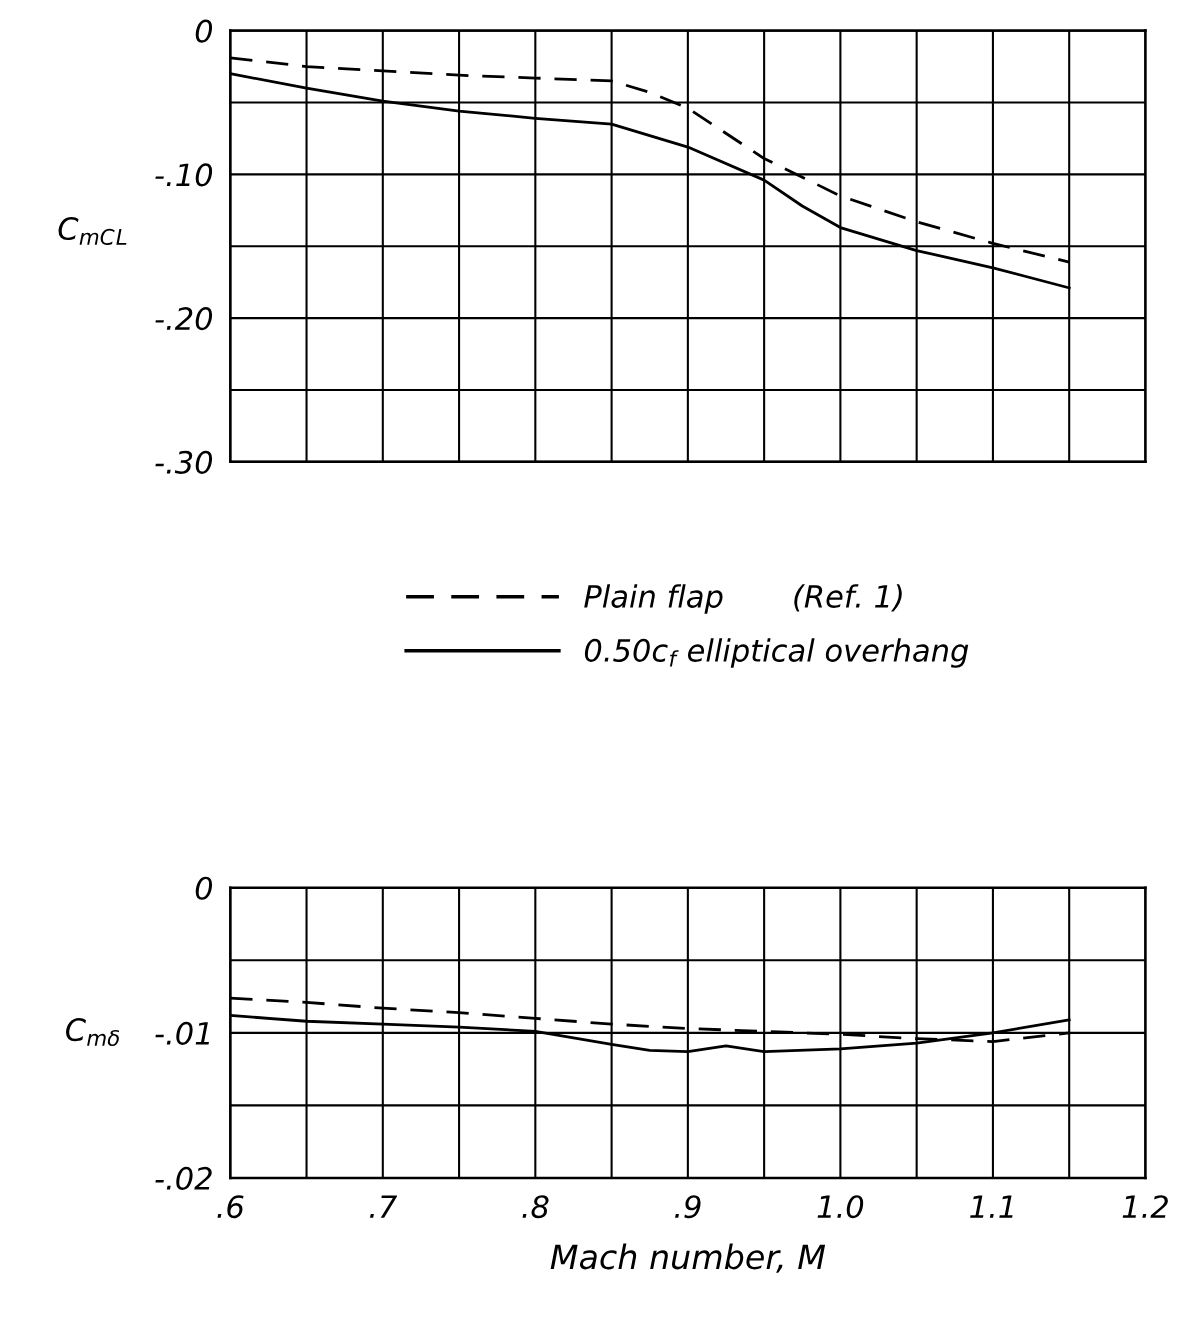 This screenshot has height=1331, width=1187. I want to click on legend-label: Plain flap (Ref. 1), so click(743, 599).